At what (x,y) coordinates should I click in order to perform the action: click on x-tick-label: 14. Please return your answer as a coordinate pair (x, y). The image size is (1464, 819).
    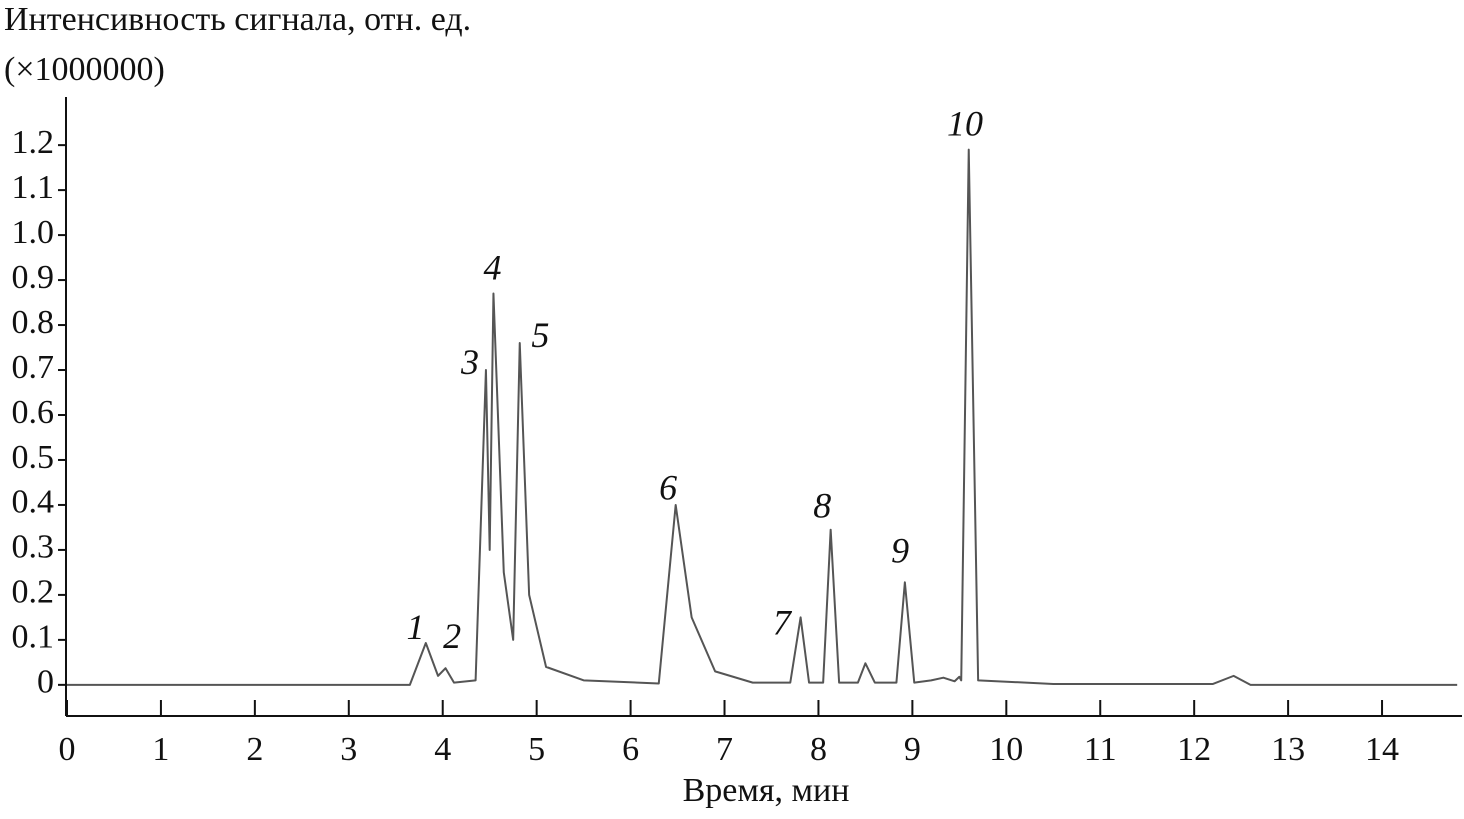
    Looking at the image, I should click on (1382, 749).